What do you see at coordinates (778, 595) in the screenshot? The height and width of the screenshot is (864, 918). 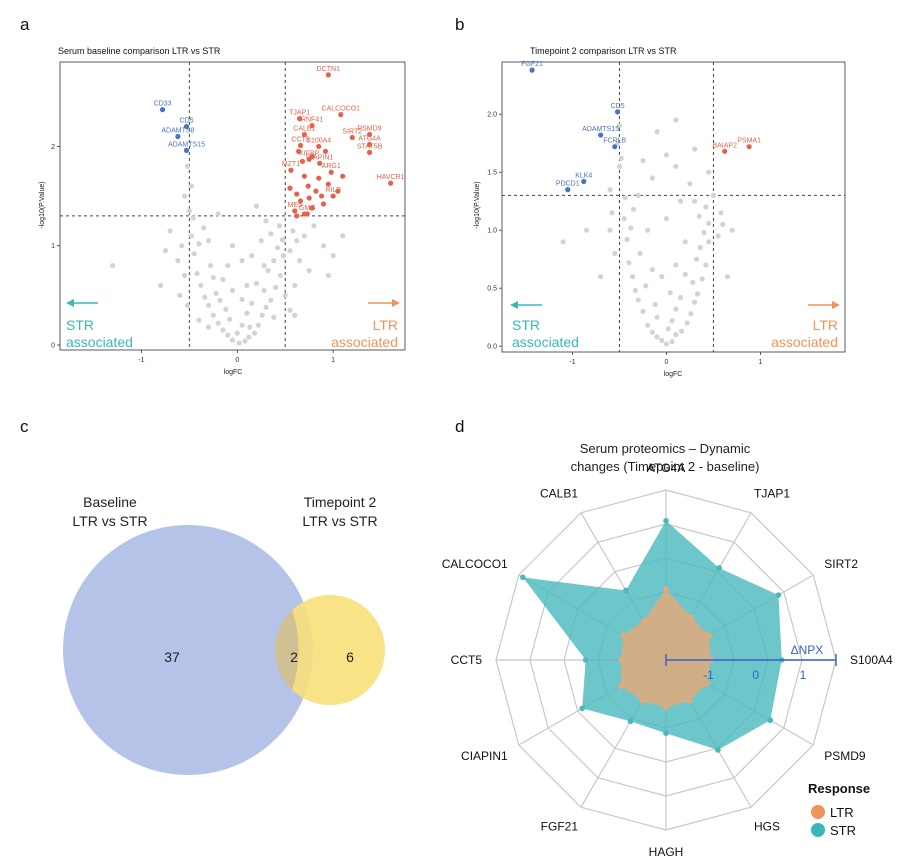 I see `radar-point-str` at bounding box center [778, 595].